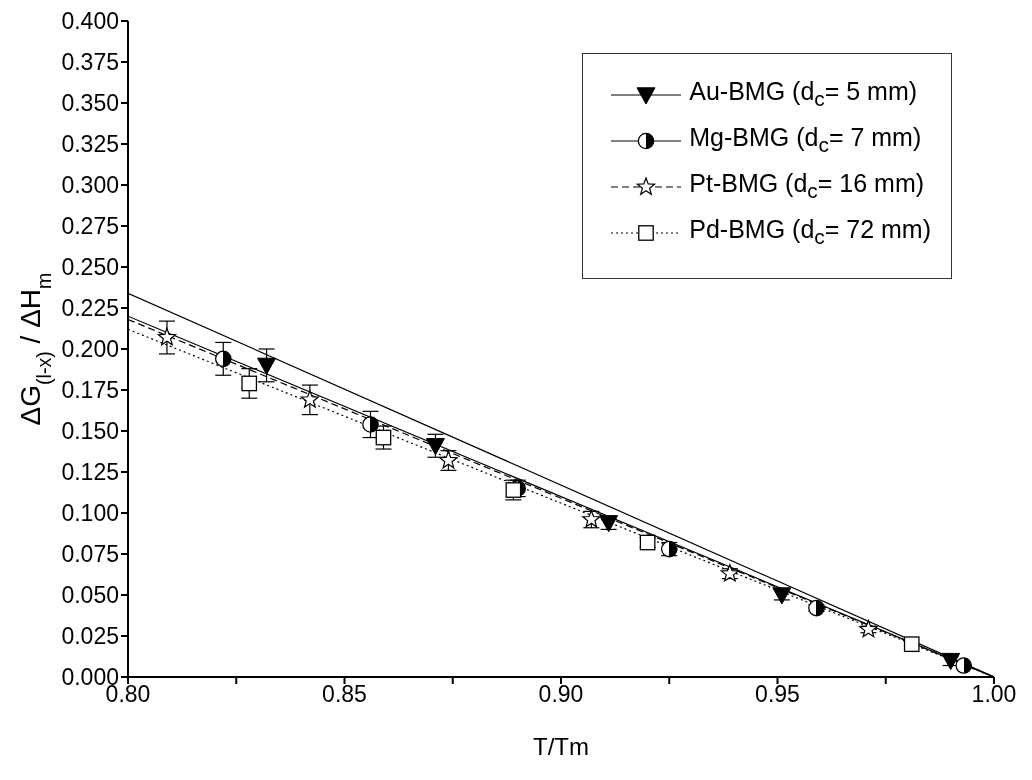  What do you see at coordinates (90, 390) in the screenshot?
I see `y-tick-label: 0.175` at bounding box center [90, 390].